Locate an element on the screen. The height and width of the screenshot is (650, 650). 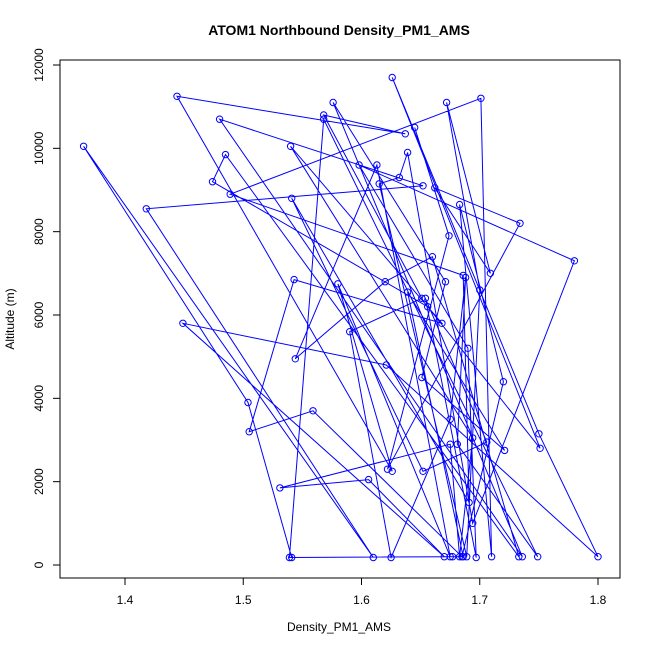
x-tick-label: 1.4 is located at coordinates (125, 600).